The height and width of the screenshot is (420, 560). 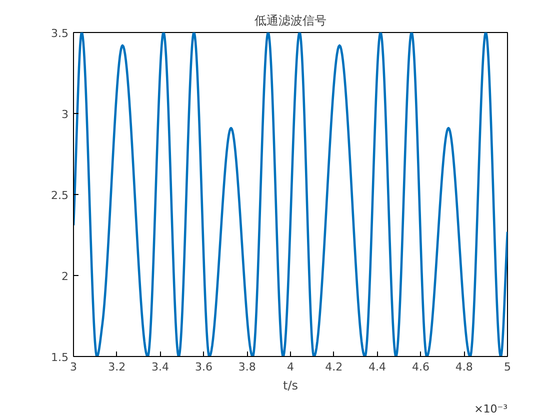 What do you see at coordinates (65, 276) in the screenshot?
I see `y-tick-label: 2` at bounding box center [65, 276].